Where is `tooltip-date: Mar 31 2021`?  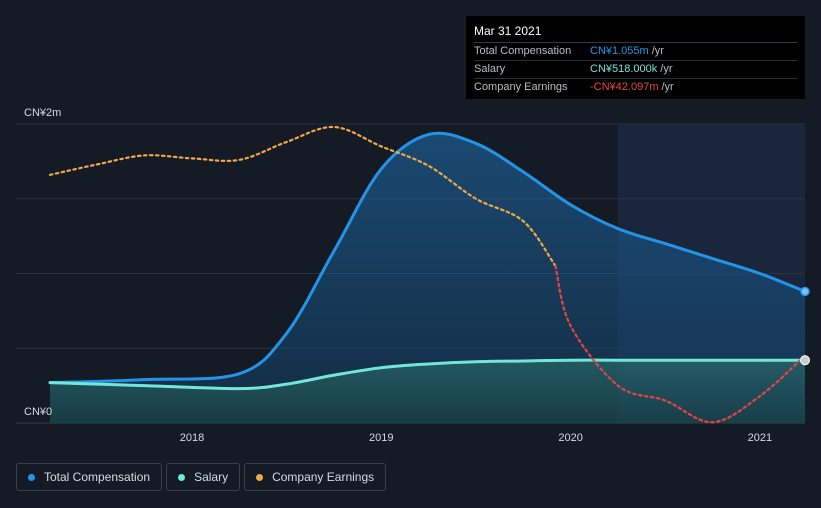 tooltip-date: Mar 31 2021 is located at coordinates (635, 33).